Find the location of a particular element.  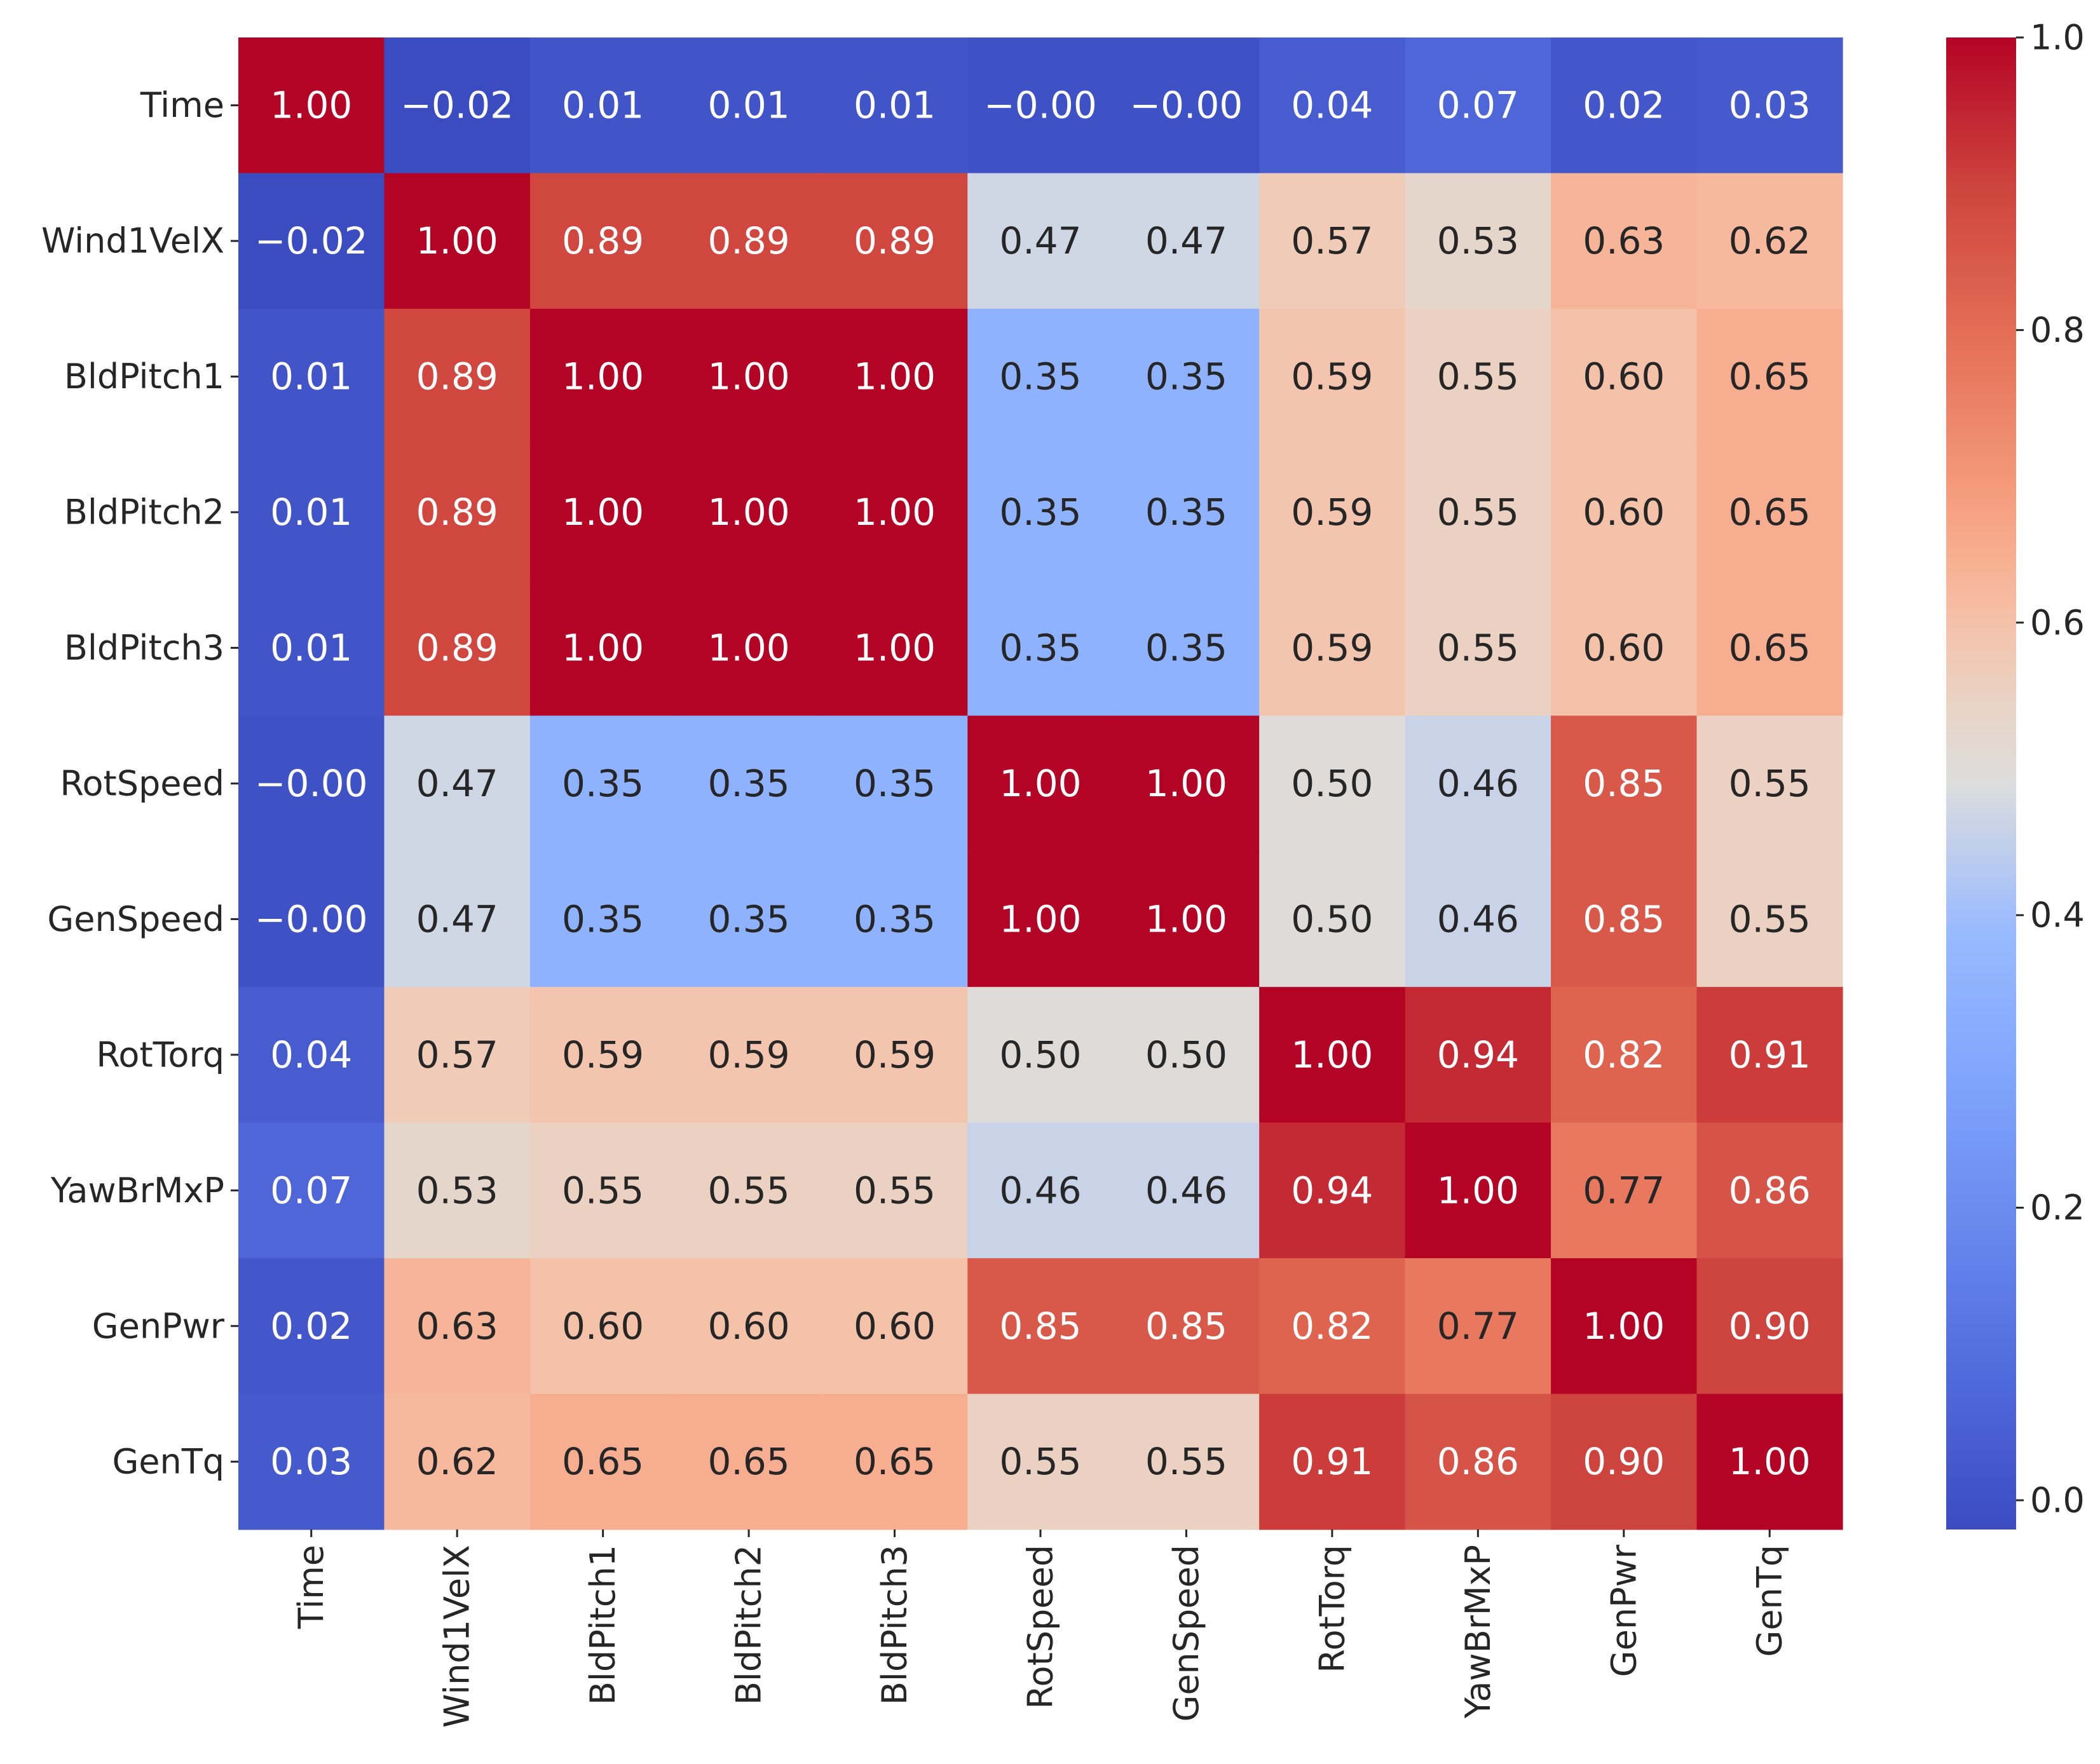

heatmap-cell-BldPitch3-RotSpeed is located at coordinates (1040, 648).